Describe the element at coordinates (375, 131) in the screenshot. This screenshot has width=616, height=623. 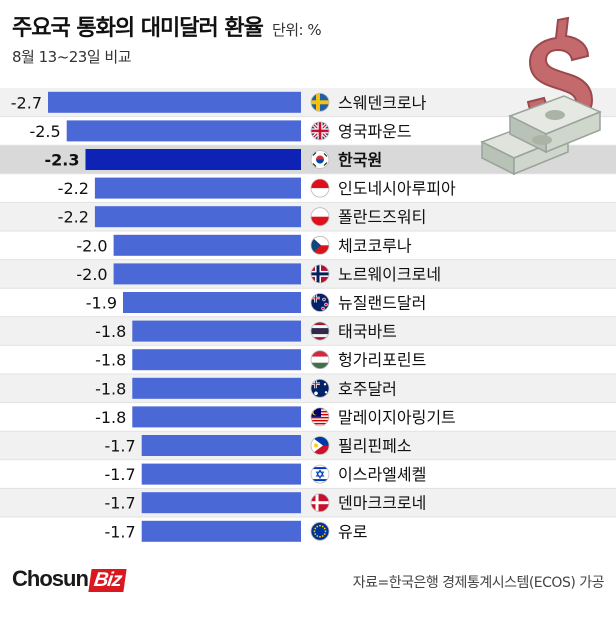
I see `category-label: 영국파운드` at that location.